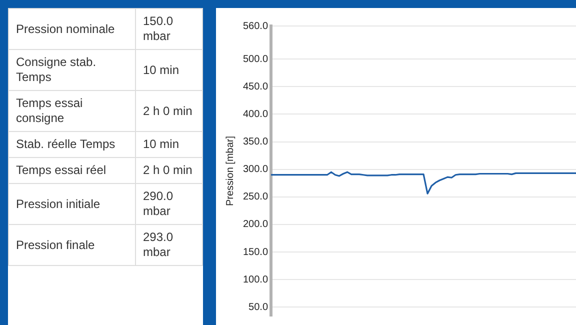 The height and width of the screenshot is (325, 576). I want to click on text: Pression finale, so click(72, 245).